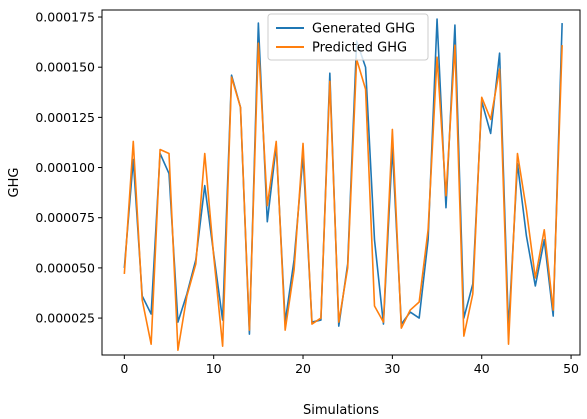 This screenshot has width=587, height=419. I want to click on legend-box, so click(348, 37).